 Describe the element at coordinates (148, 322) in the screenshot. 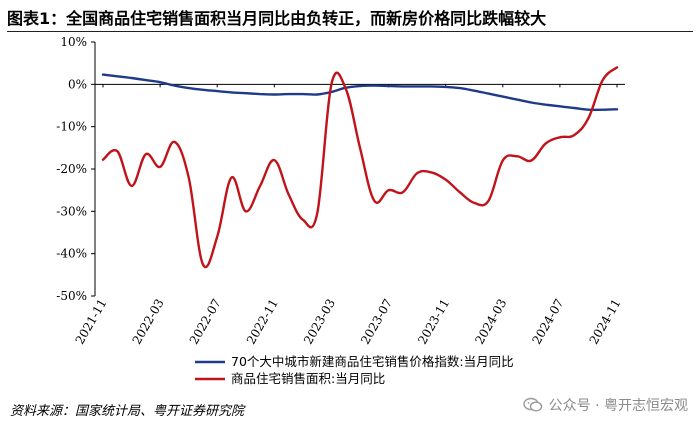

I see `x-tick-label: 2022-03` at that location.